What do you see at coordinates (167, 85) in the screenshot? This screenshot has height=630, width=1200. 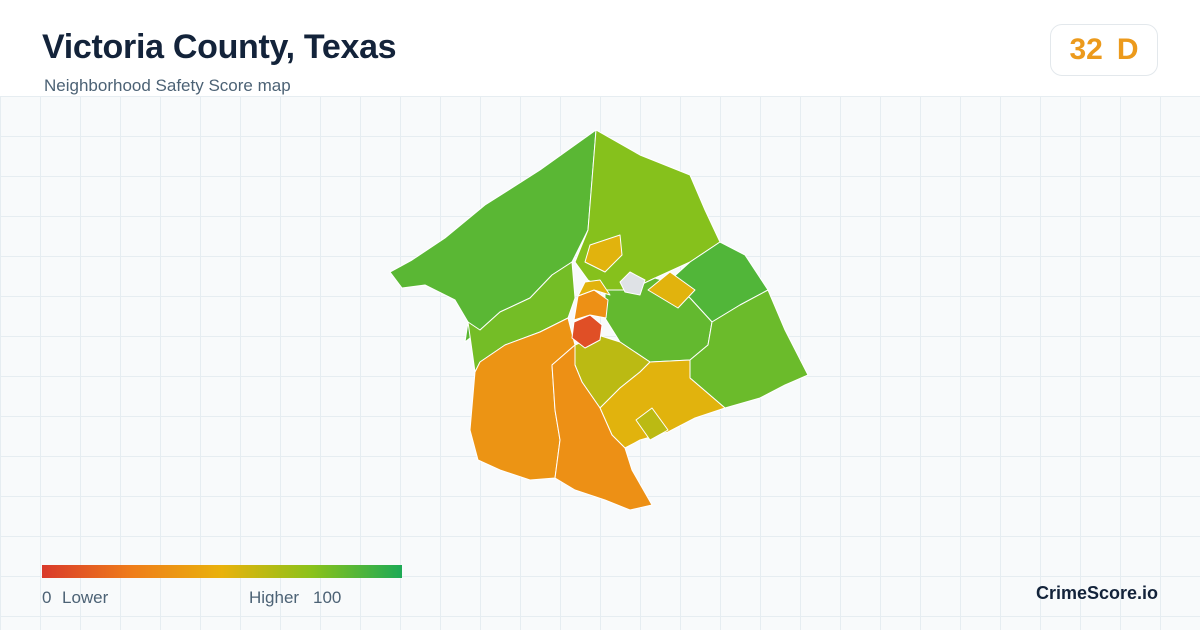 I see `page-subtitle: Neighborhood Safety Score map` at bounding box center [167, 85].